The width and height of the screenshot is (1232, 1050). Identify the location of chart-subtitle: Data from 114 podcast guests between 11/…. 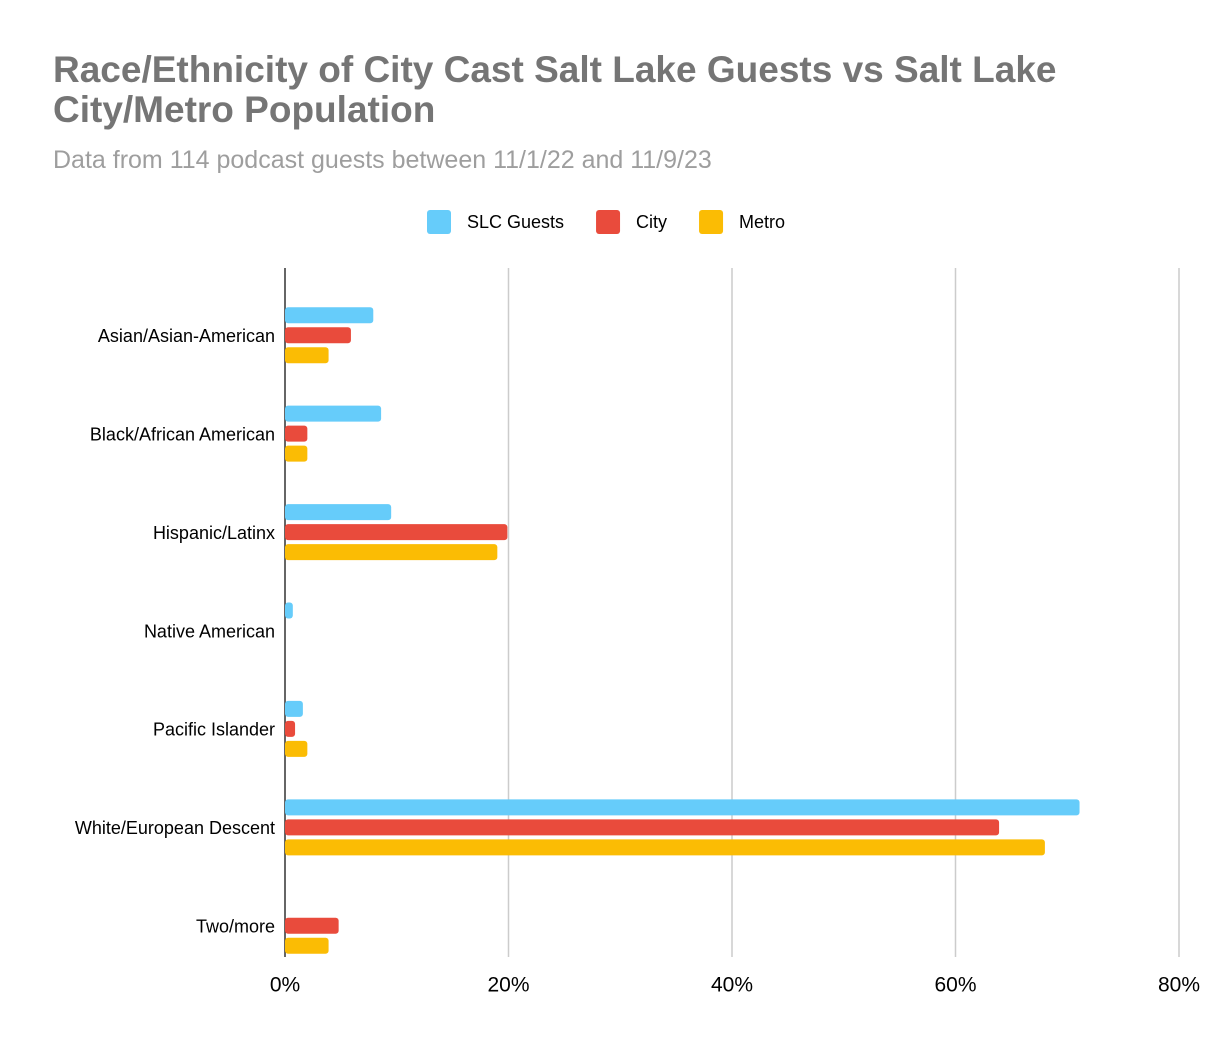
(382, 160).